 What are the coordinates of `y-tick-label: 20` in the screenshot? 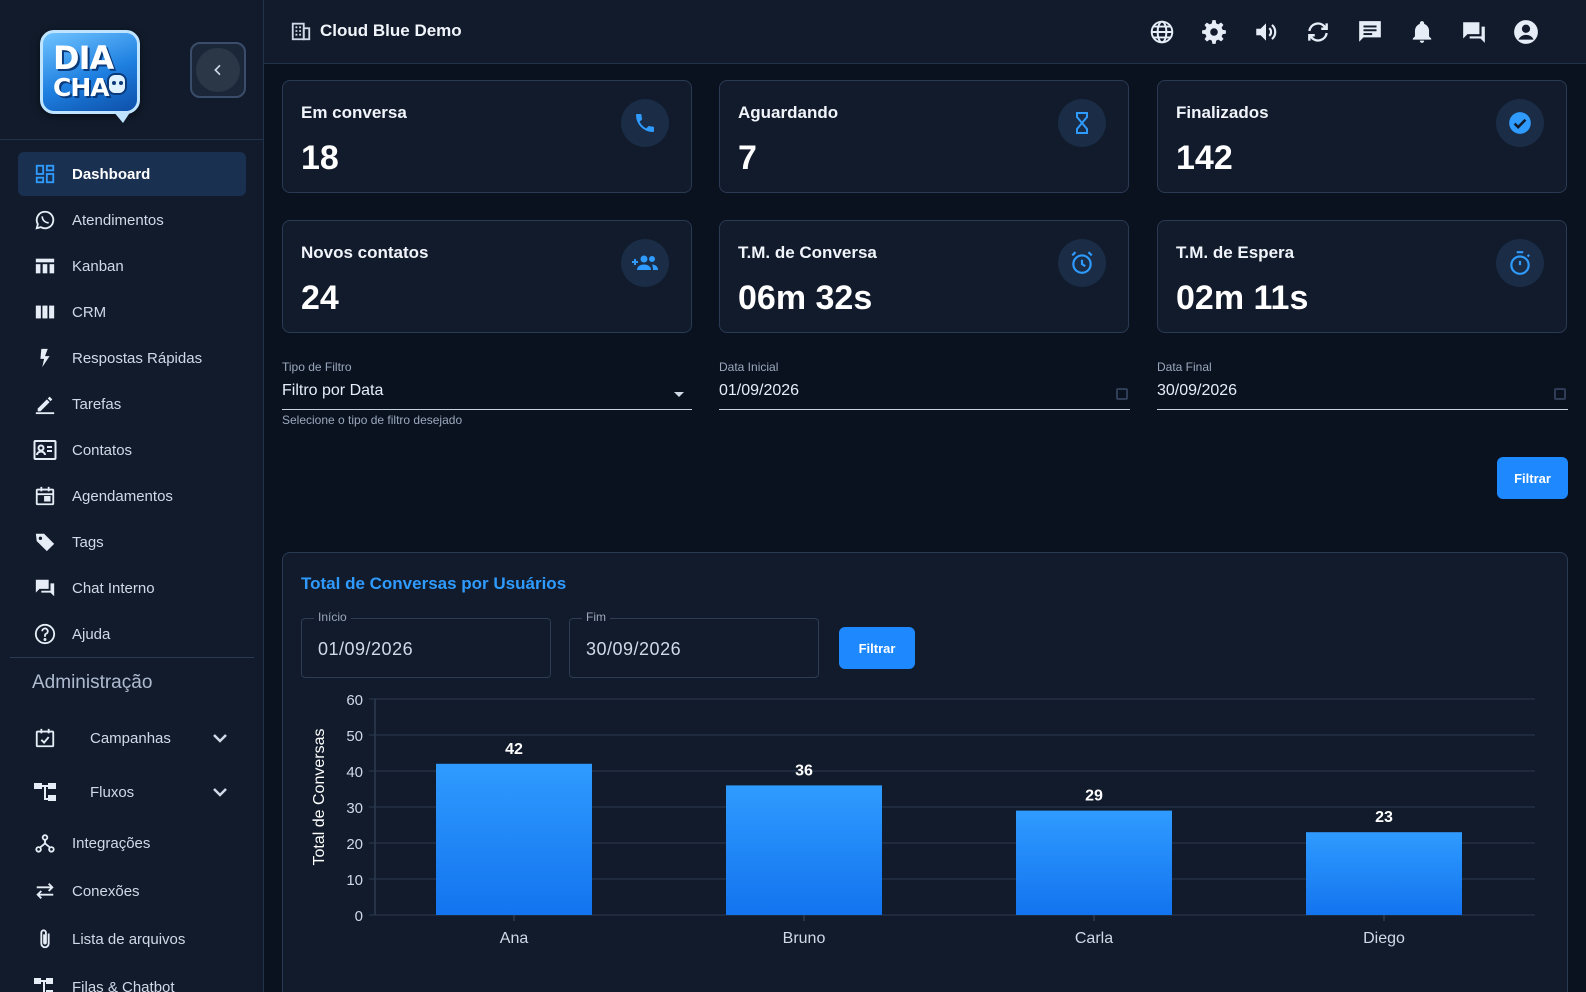 It's located at (354, 844).